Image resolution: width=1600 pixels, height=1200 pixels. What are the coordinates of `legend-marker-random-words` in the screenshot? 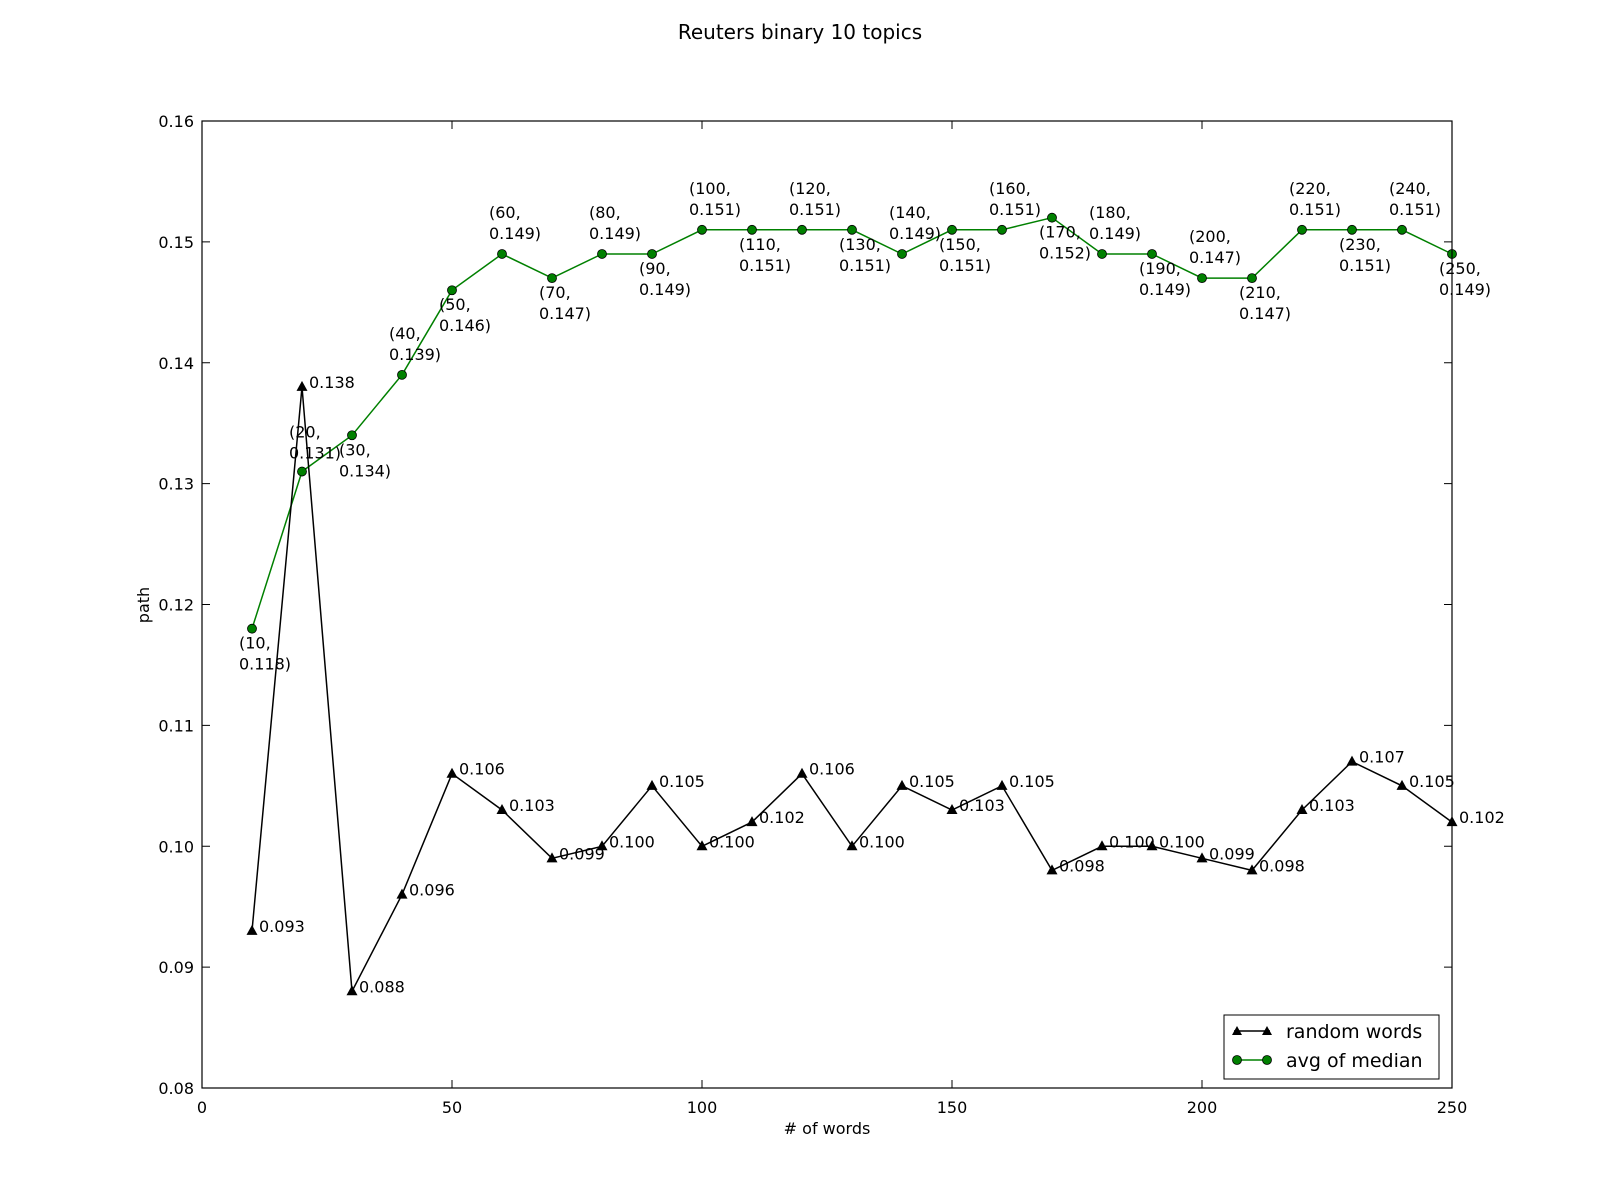 It's located at (1267, 1030).